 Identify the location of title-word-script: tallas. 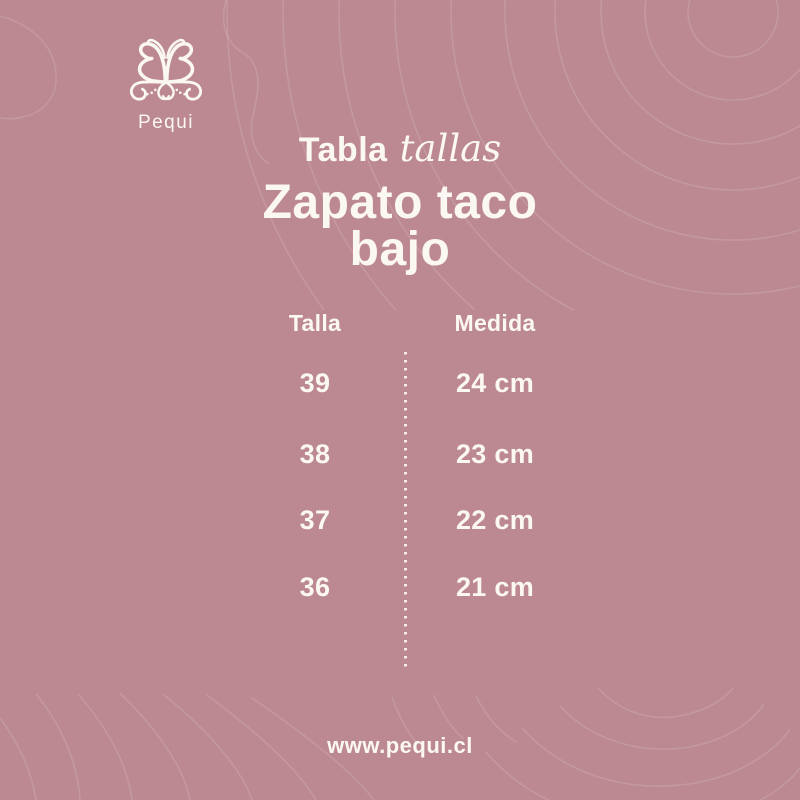
(450, 148).